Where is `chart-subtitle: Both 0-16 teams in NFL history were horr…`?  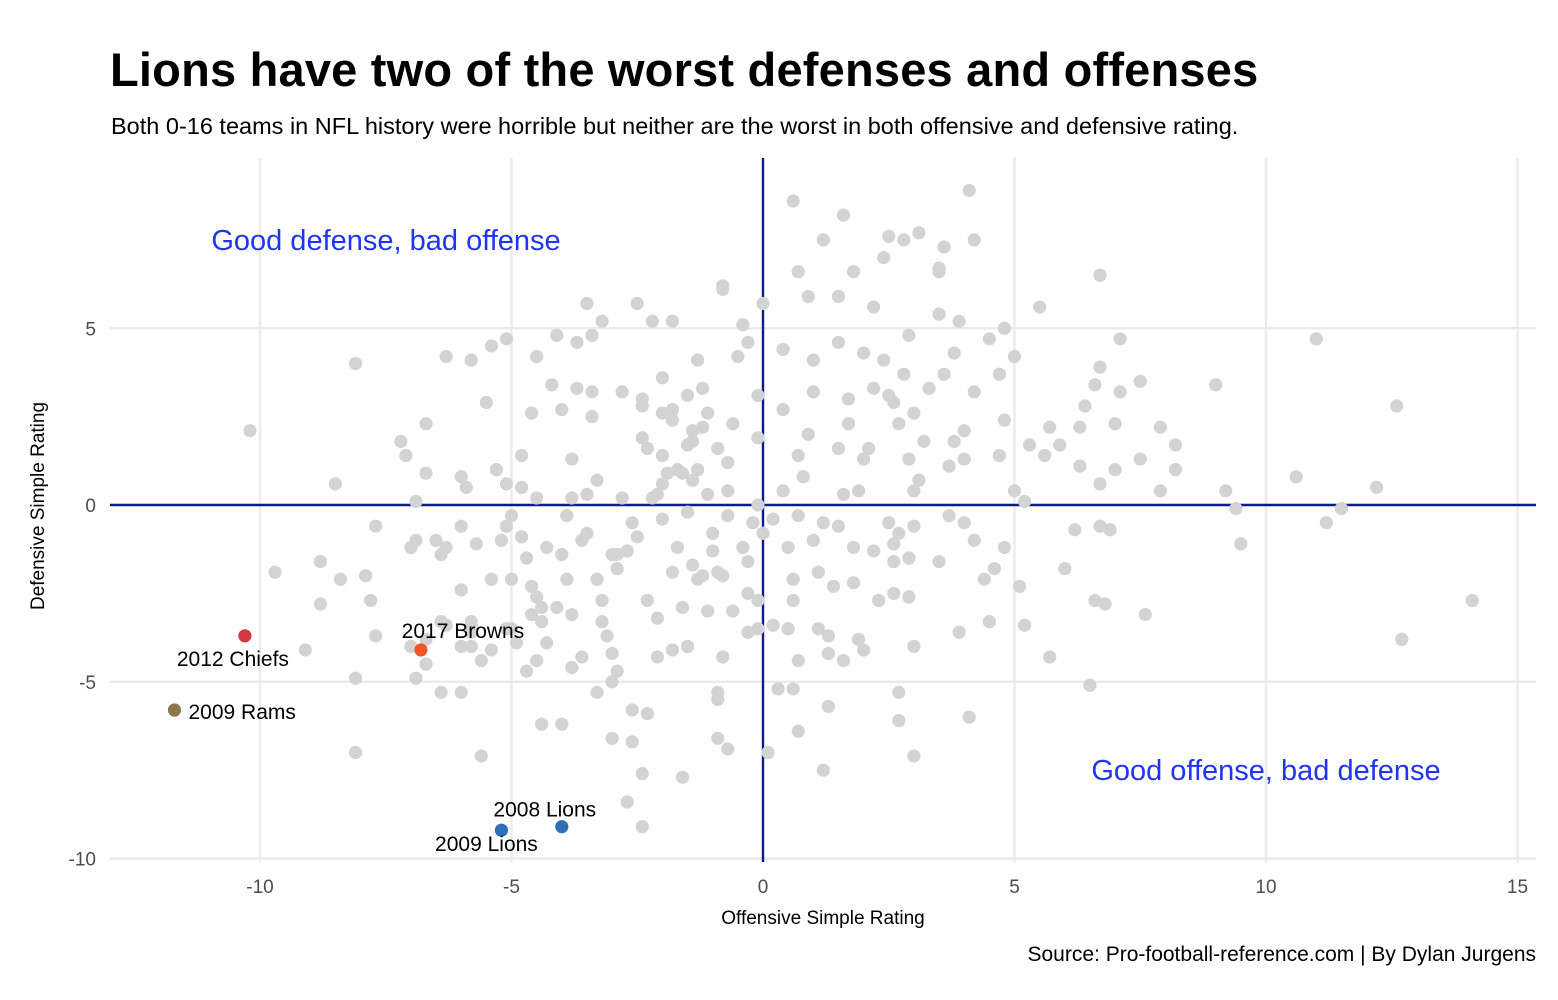
chart-subtitle: Both 0-16 teams in NFL history were horr… is located at coordinates (675, 126).